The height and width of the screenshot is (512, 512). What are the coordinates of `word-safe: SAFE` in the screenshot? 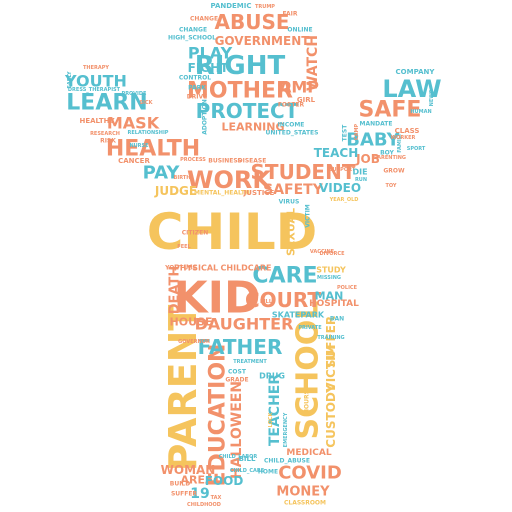 It's located at (390, 110).